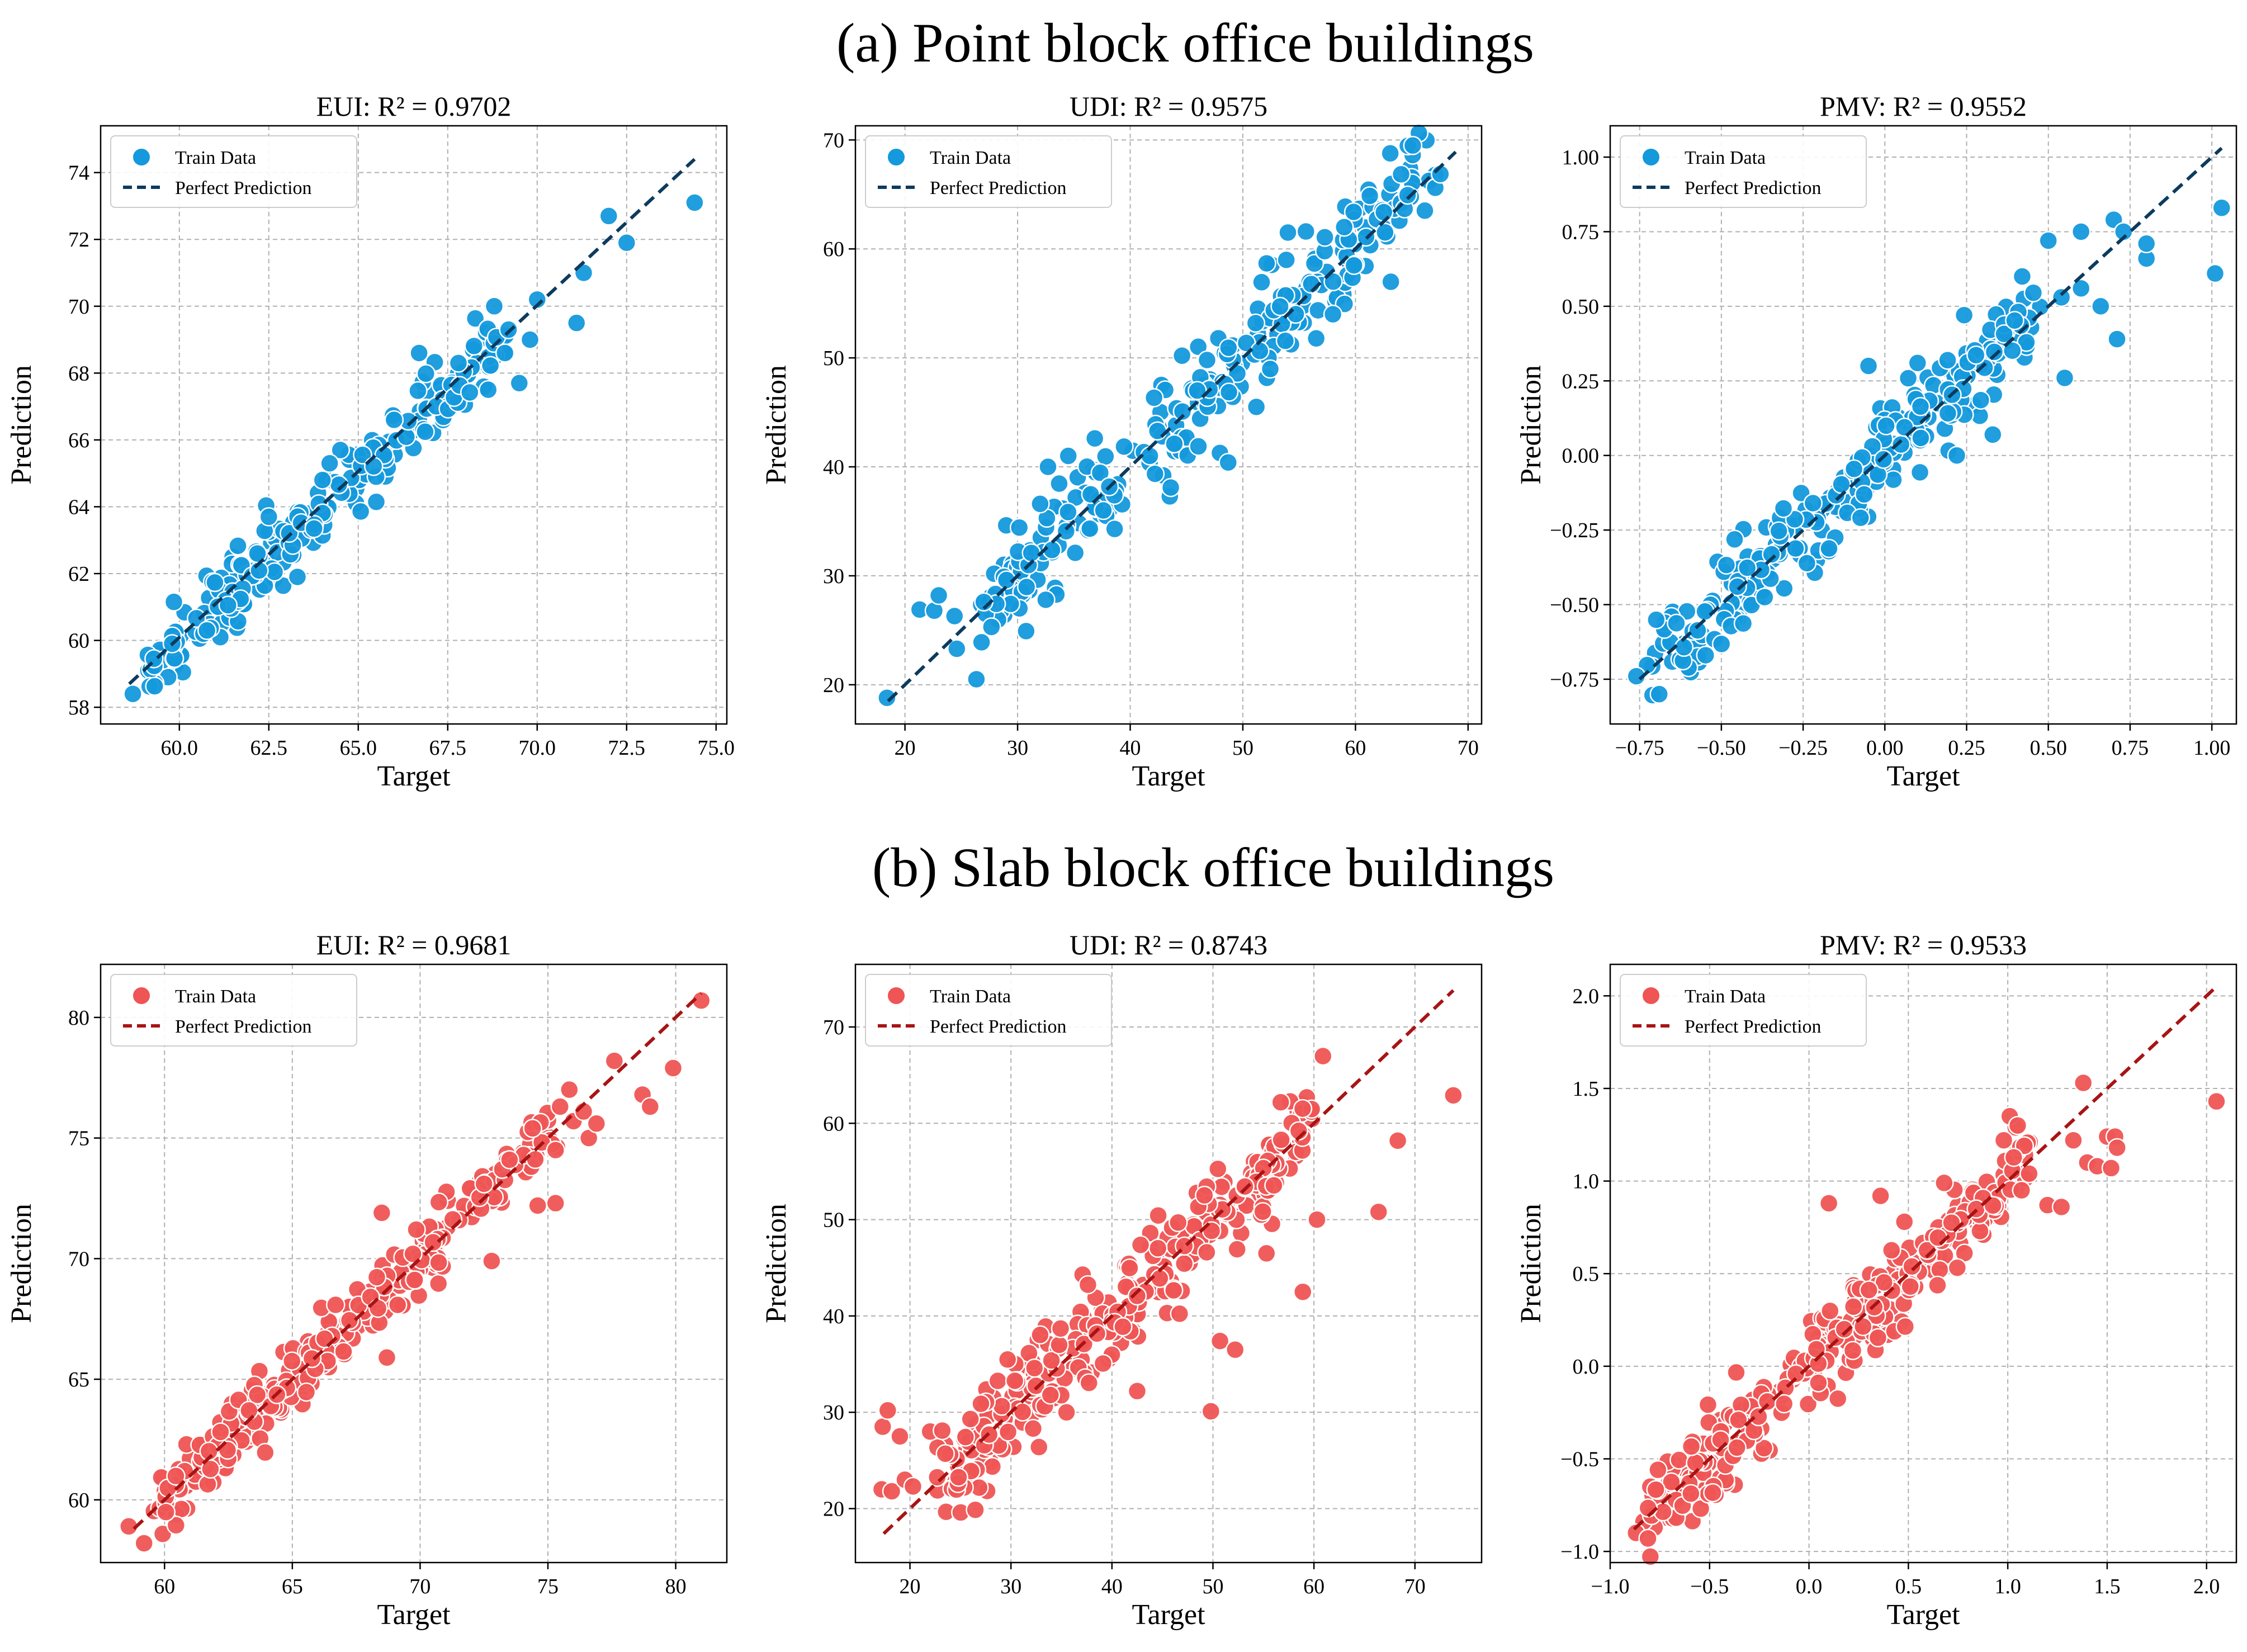 Image resolution: width=2247 pixels, height=1652 pixels. I want to click on x-tick-label: 1.5, so click(2108, 1586).